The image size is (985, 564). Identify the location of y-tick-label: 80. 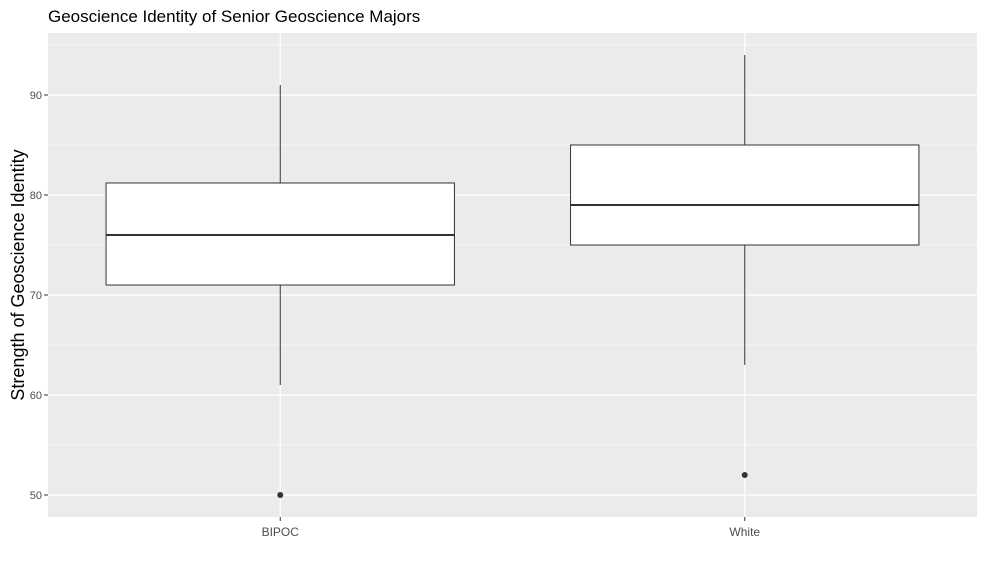
(36, 196).